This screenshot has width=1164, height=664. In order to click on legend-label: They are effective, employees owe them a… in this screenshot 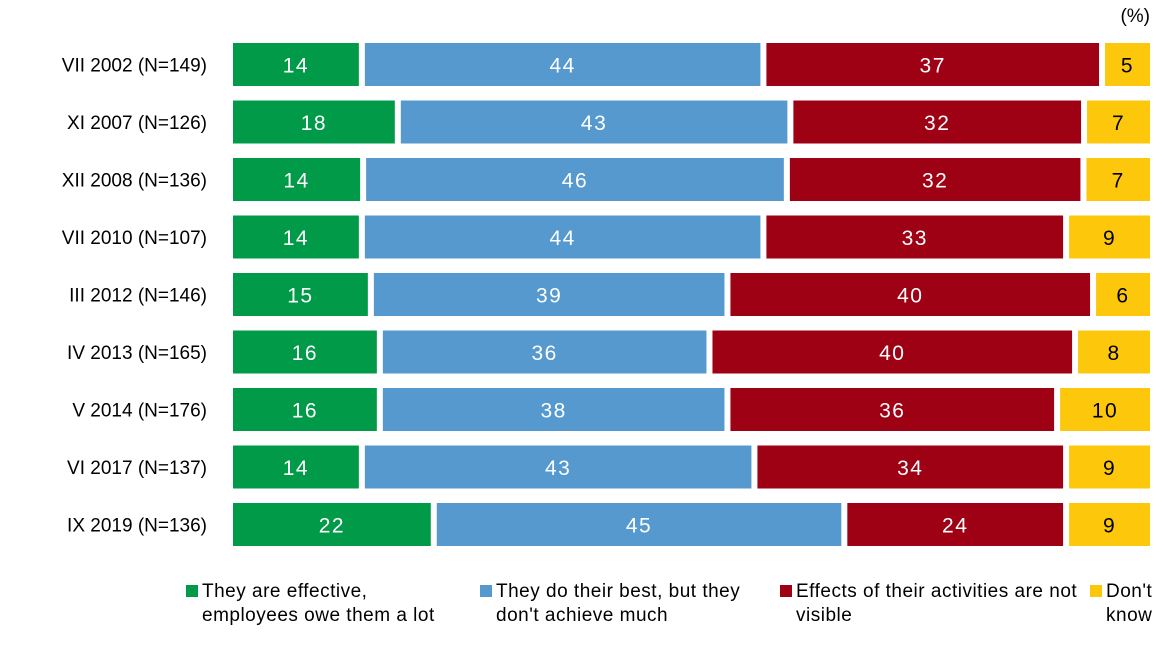, I will do `click(318, 603)`.